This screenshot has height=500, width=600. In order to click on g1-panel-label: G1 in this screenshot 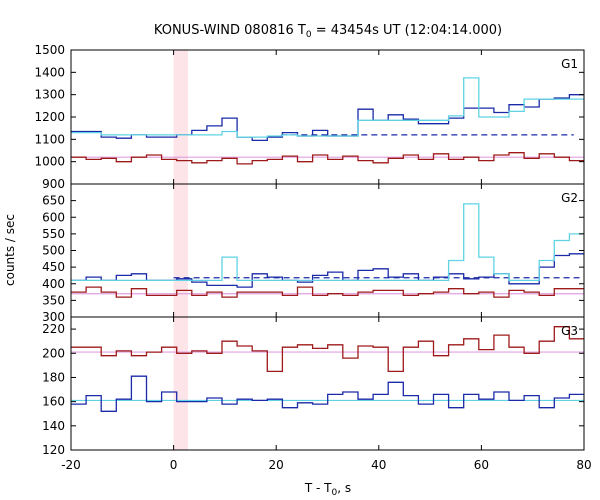, I will do `click(569, 64)`.